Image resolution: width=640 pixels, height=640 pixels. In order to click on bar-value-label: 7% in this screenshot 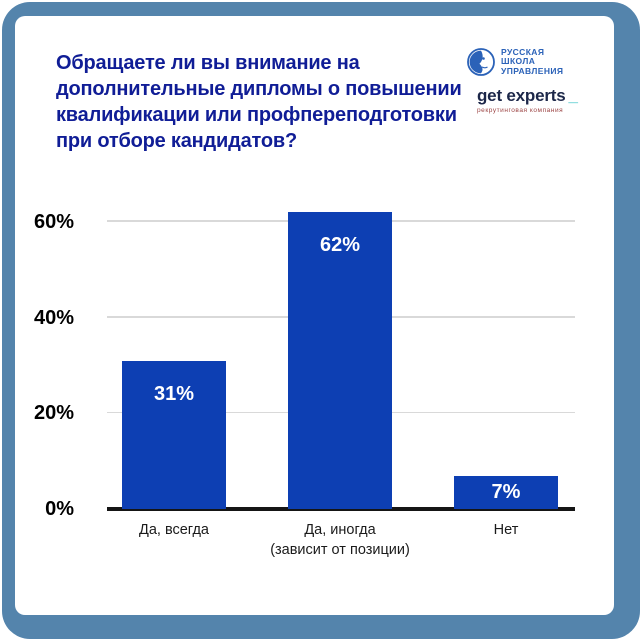, I will do `click(506, 491)`.